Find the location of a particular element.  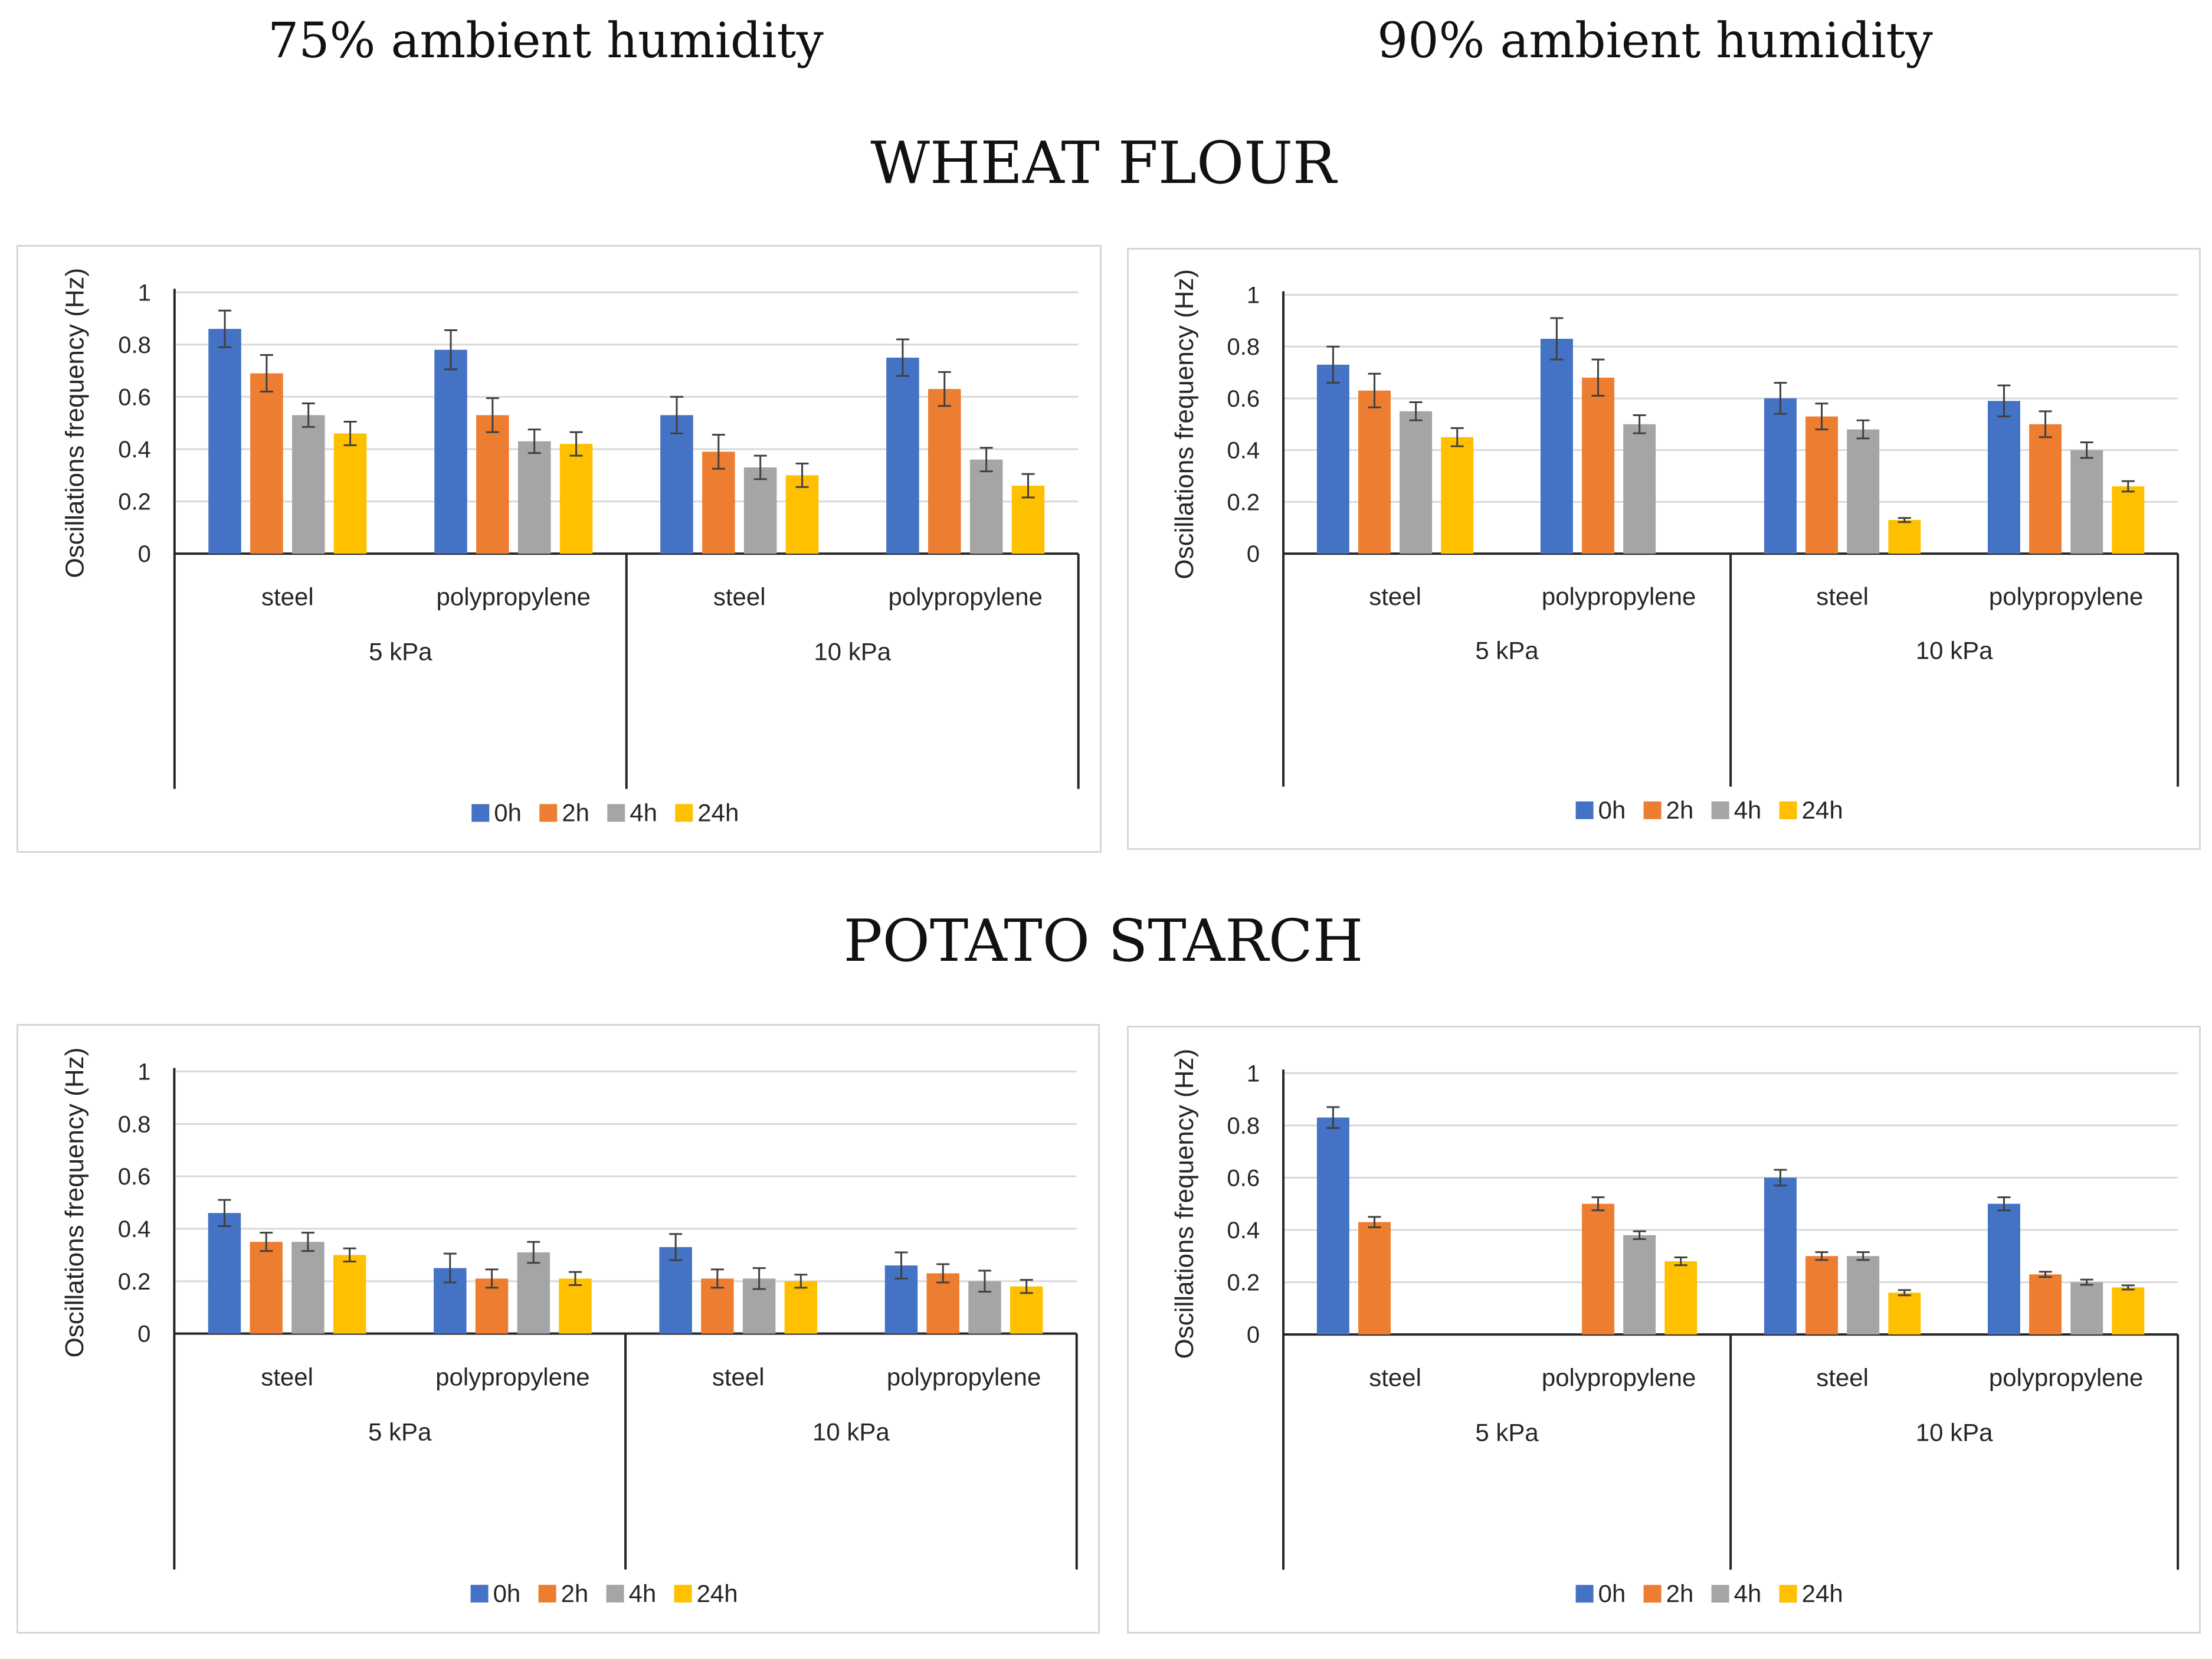

right-column-title: 90% ambient humidity is located at coordinates (1655, 41).